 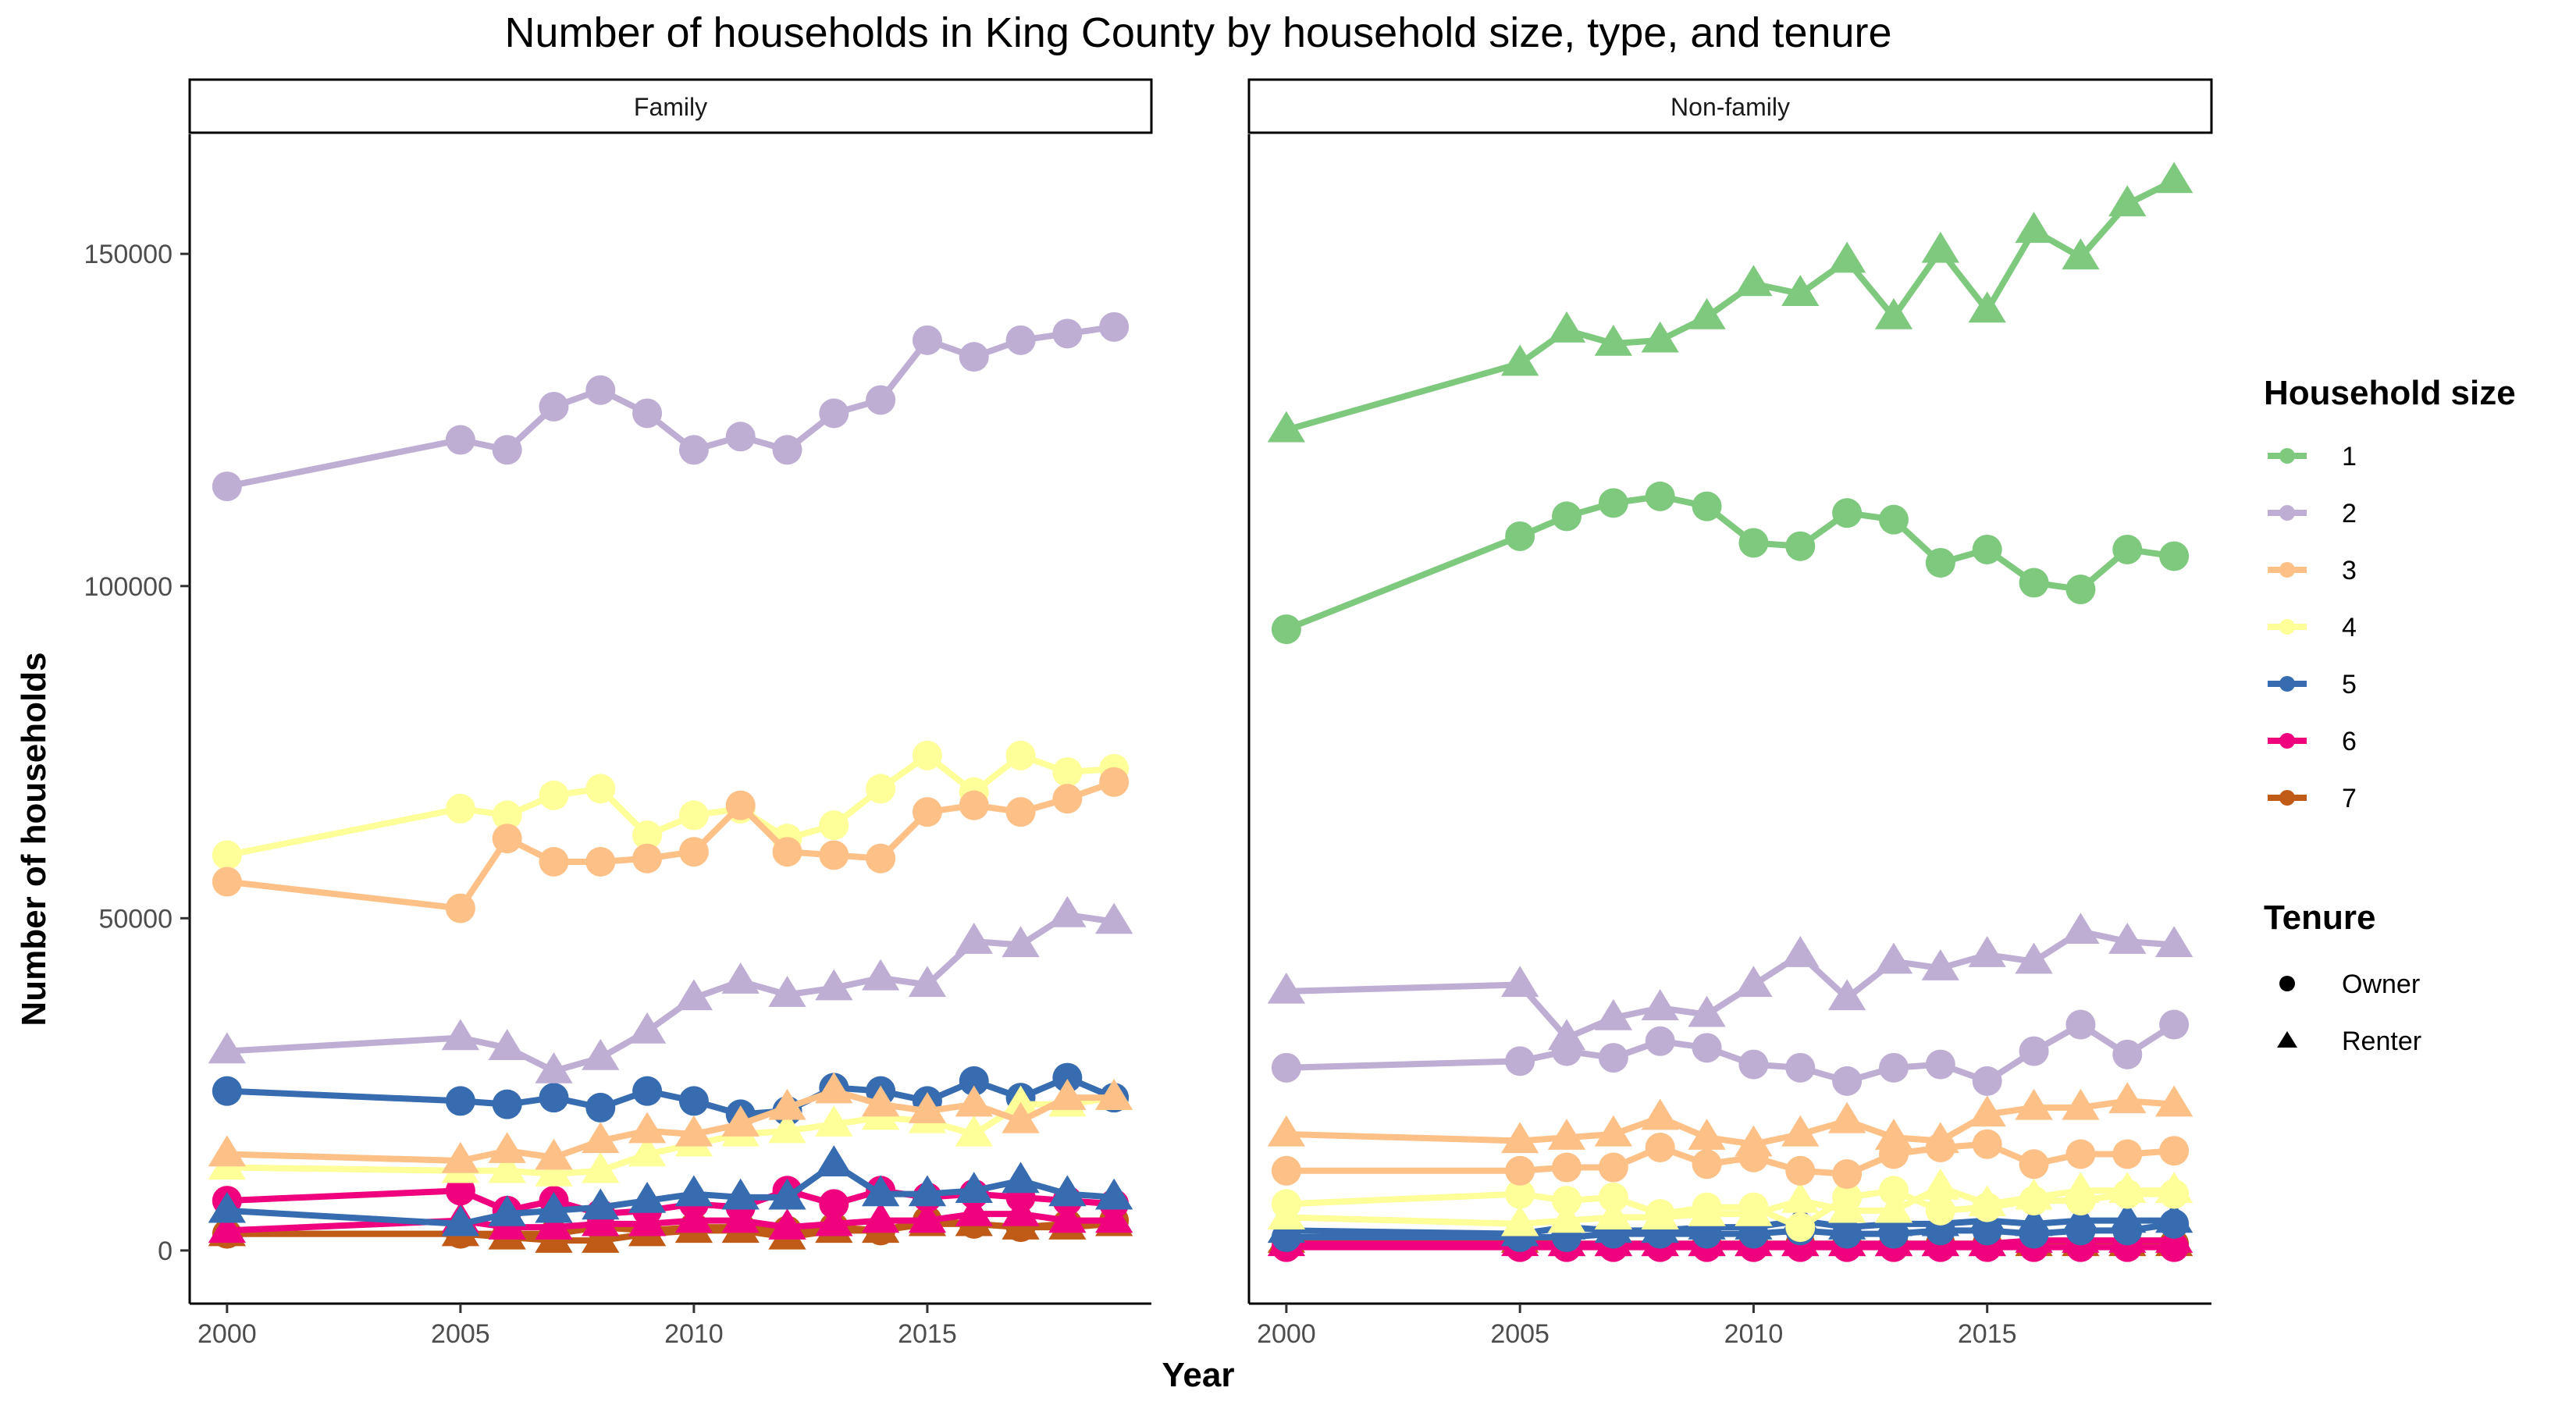 I want to click on y-tick-label: 50000, so click(x=135, y=919).